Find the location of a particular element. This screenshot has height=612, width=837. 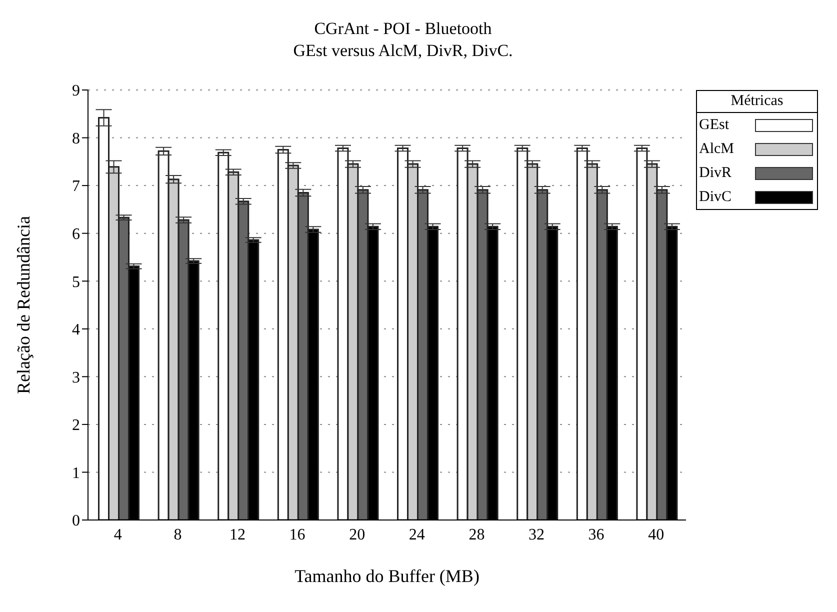

x-tick-label: 28 is located at coordinates (476, 535).